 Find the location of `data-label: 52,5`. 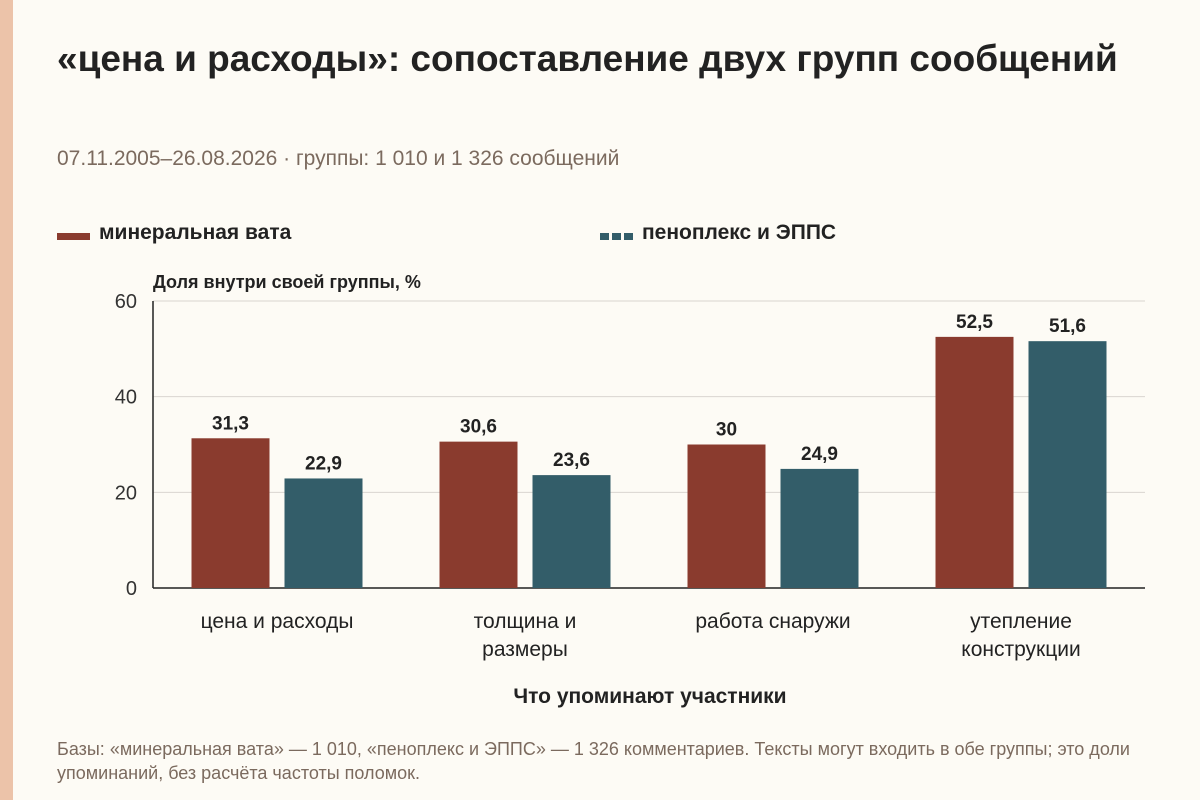

data-label: 52,5 is located at coordinates (974, 322).